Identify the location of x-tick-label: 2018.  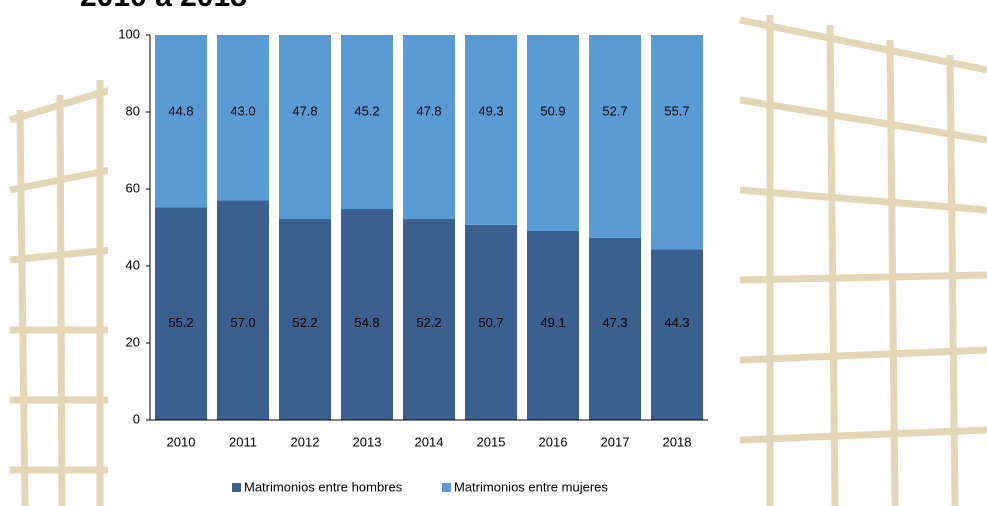
(677, 441).